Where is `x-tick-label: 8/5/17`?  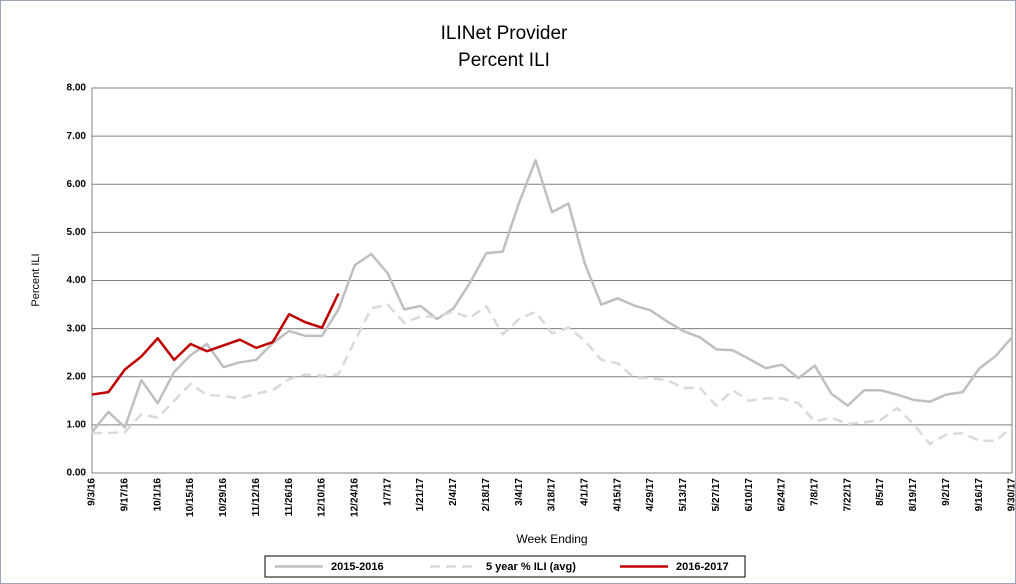
x-tick-label: 8/5/17 is located at coordinates (880, 492).